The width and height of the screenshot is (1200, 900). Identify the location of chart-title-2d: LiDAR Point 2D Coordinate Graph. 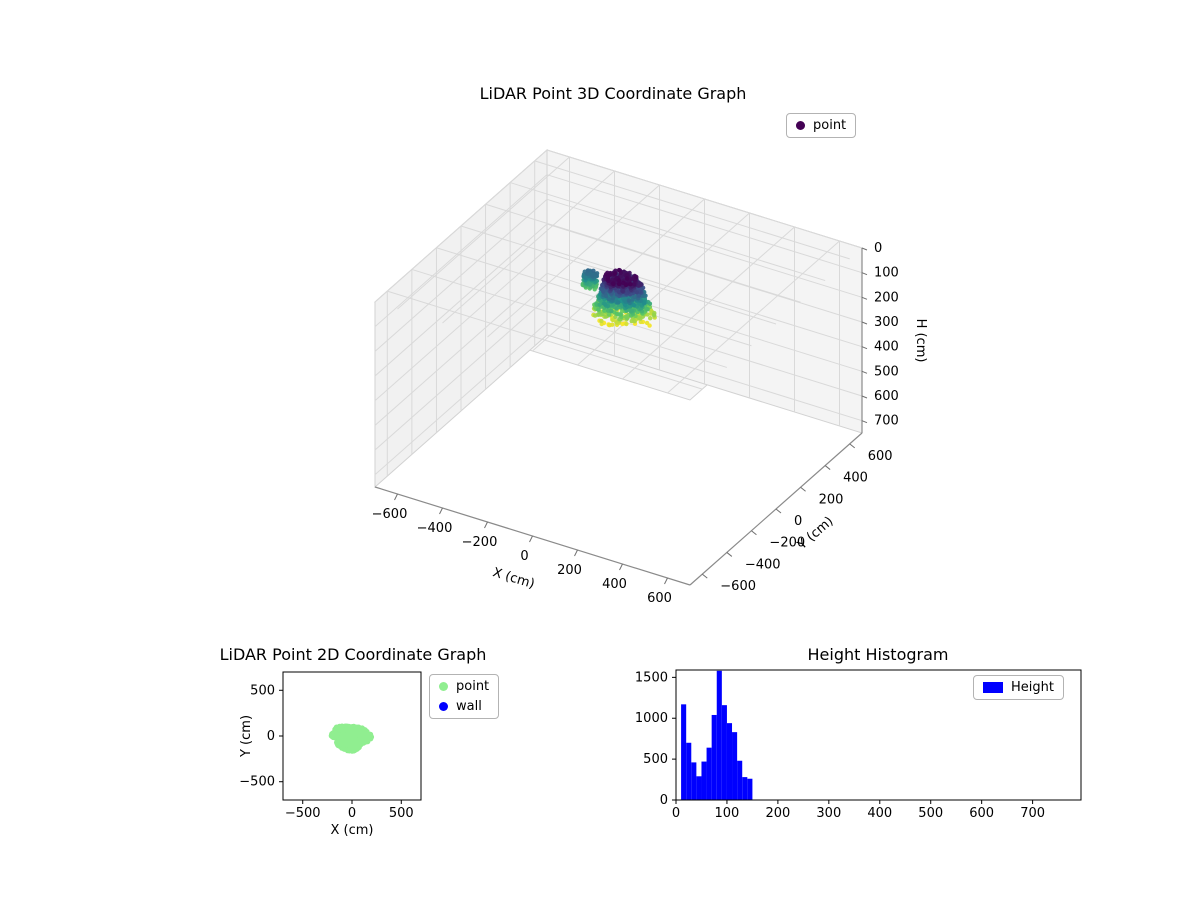
(353, 654).